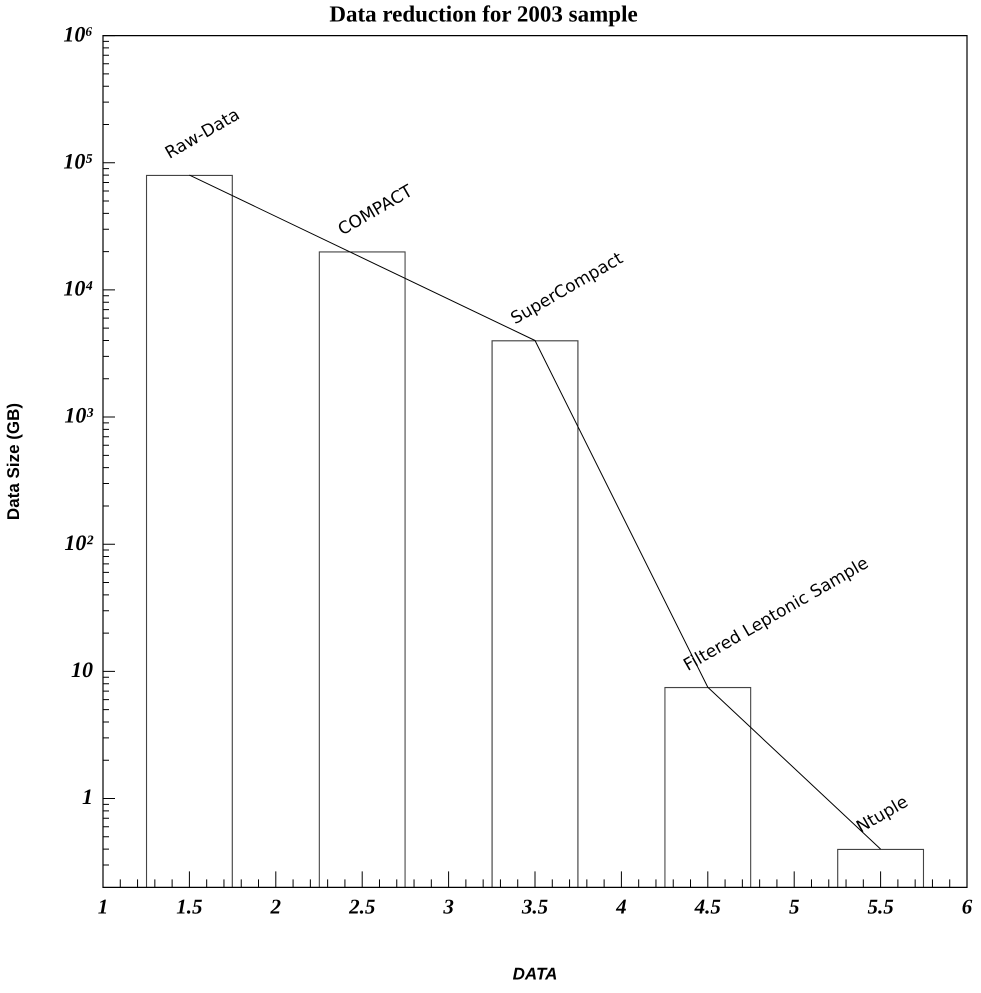 The image size is (981, 993). What do you see at coordinates (362, 906) in the screenshot?
I see `x-tick-label: 2.5` at bounding box center [362, 906].